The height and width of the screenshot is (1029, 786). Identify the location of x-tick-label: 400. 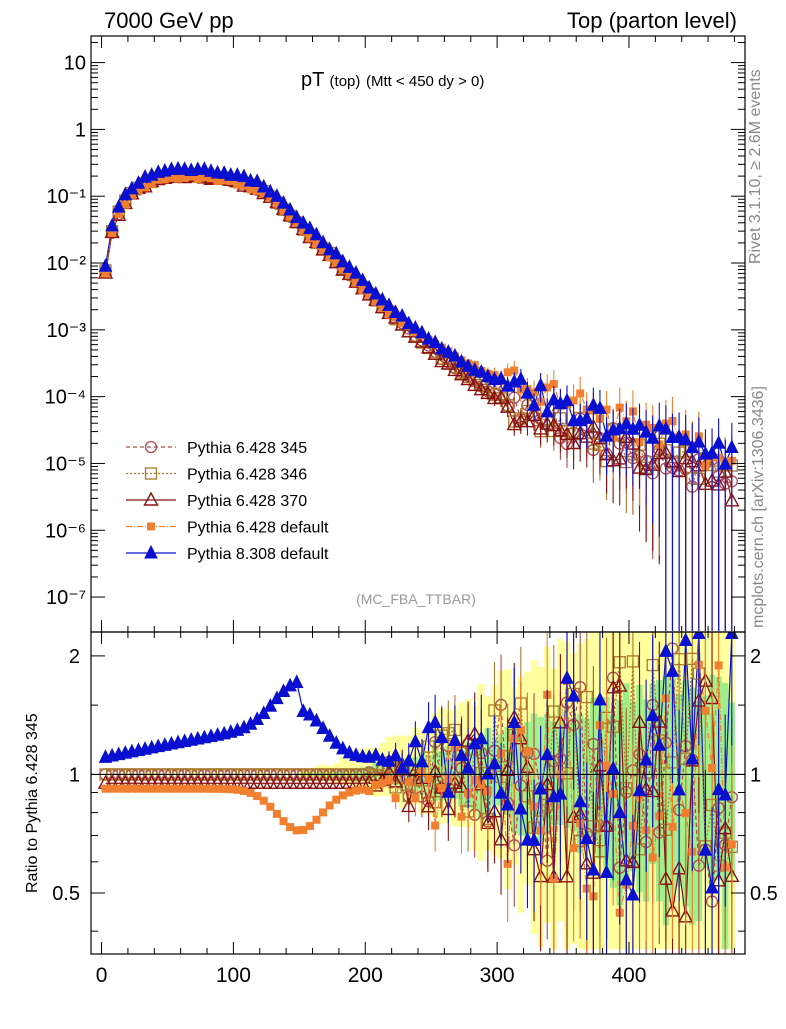
(628, 975).